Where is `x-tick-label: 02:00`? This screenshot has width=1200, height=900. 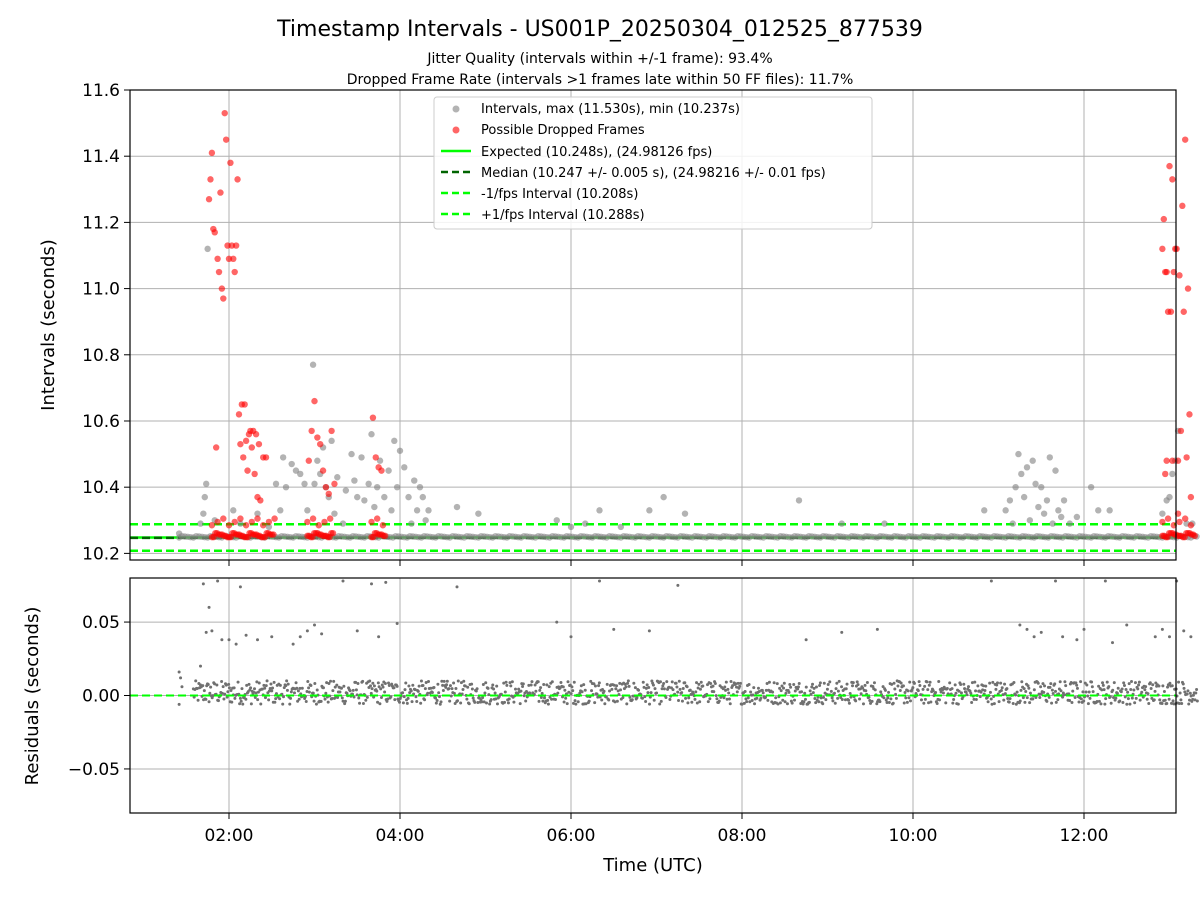
x-tick-label: 02:00 is located at coordinates (229, 836).